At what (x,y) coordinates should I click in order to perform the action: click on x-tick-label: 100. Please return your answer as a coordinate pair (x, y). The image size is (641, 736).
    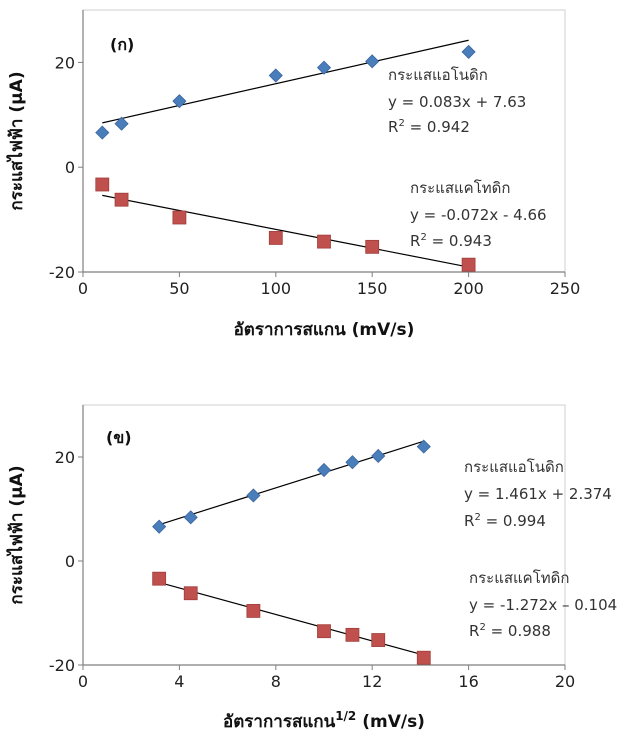
    Looking at the image, I should click on (276, 288).